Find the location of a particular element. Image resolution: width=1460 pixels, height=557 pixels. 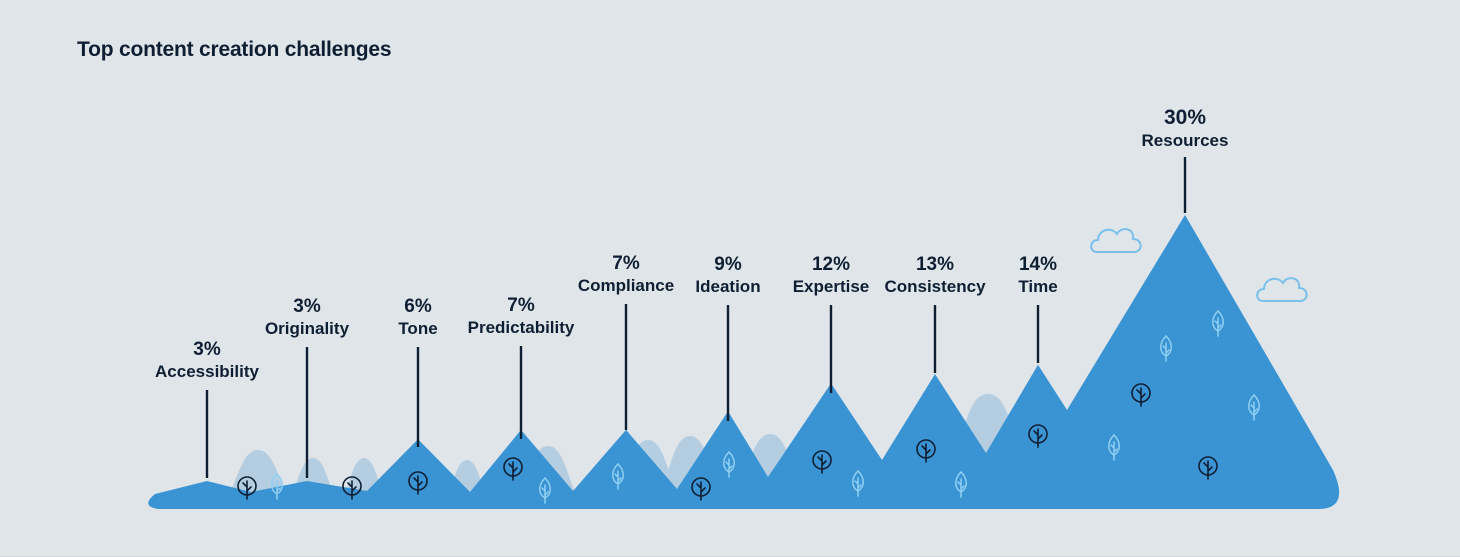

category-label: Time is located at coordinates (1037, 286).